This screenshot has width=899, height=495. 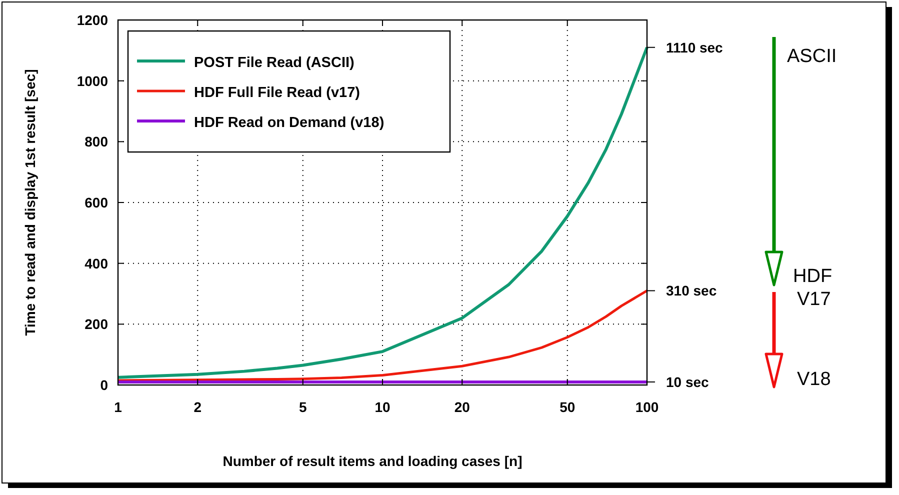 I want to click on y-tick-label: 1000, so click(x=92, y=80).